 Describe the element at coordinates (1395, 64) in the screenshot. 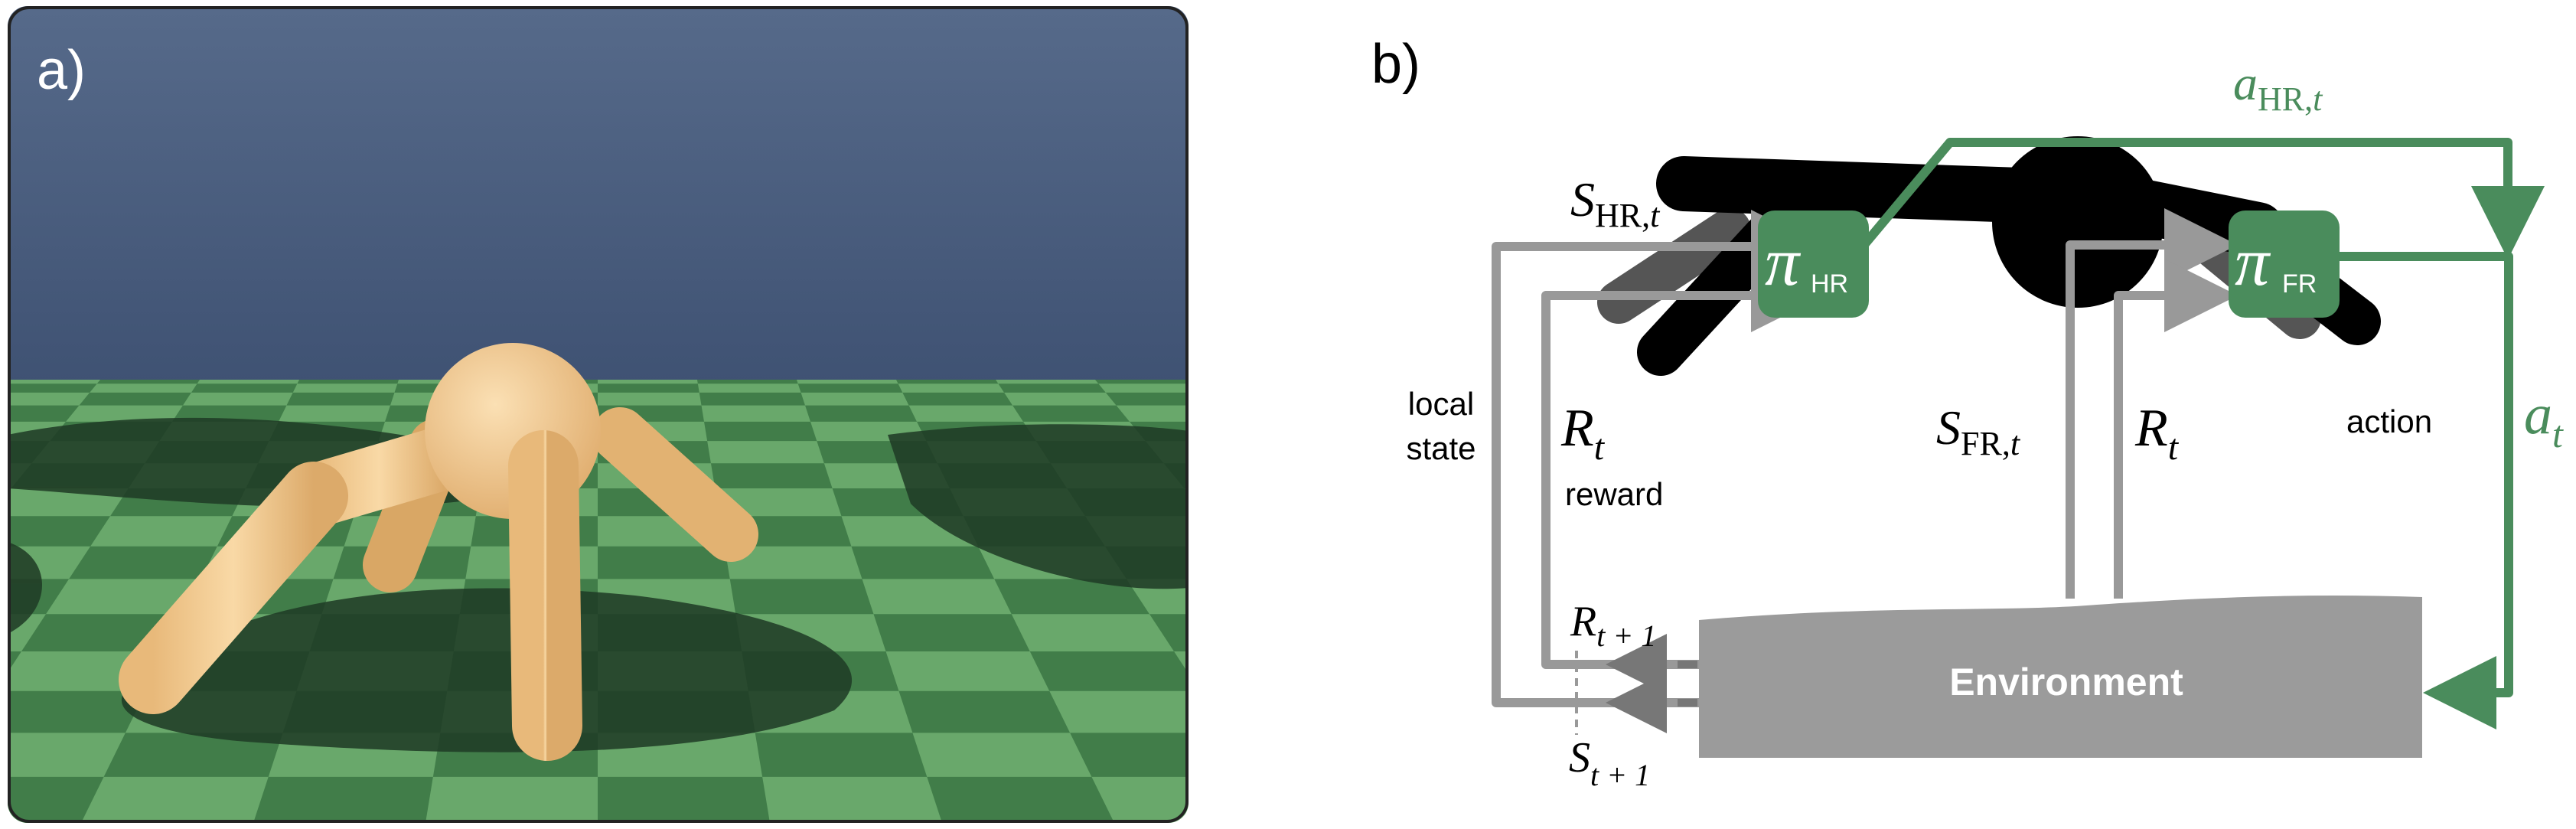

I see `panel-b-label: b)` at that location.